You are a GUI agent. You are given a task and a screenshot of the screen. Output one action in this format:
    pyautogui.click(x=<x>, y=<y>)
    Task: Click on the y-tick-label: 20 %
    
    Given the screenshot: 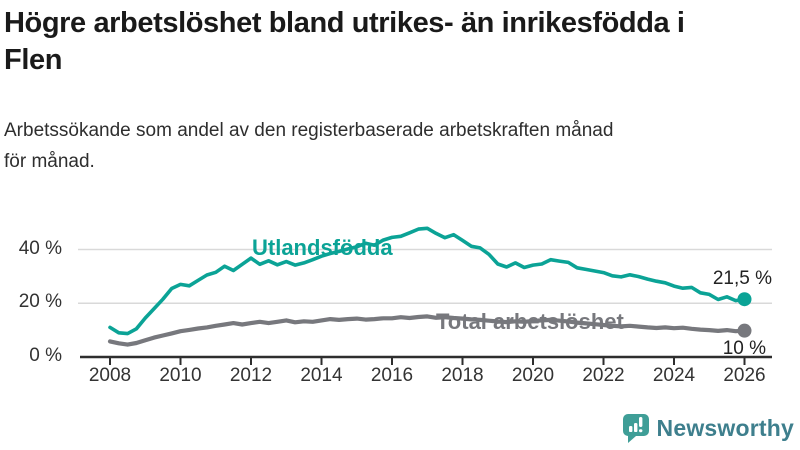 What is the action you would take?
    pyautogui.click(x=40, y=302)
    